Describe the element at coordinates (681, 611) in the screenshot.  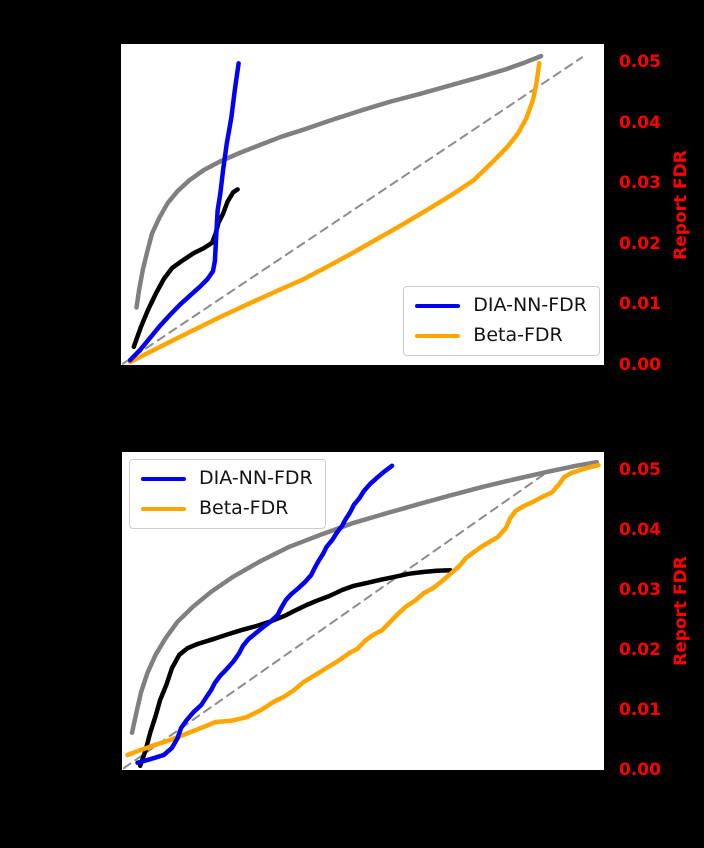
I see `y-axis-title-bottom: Report FDR` at that location.